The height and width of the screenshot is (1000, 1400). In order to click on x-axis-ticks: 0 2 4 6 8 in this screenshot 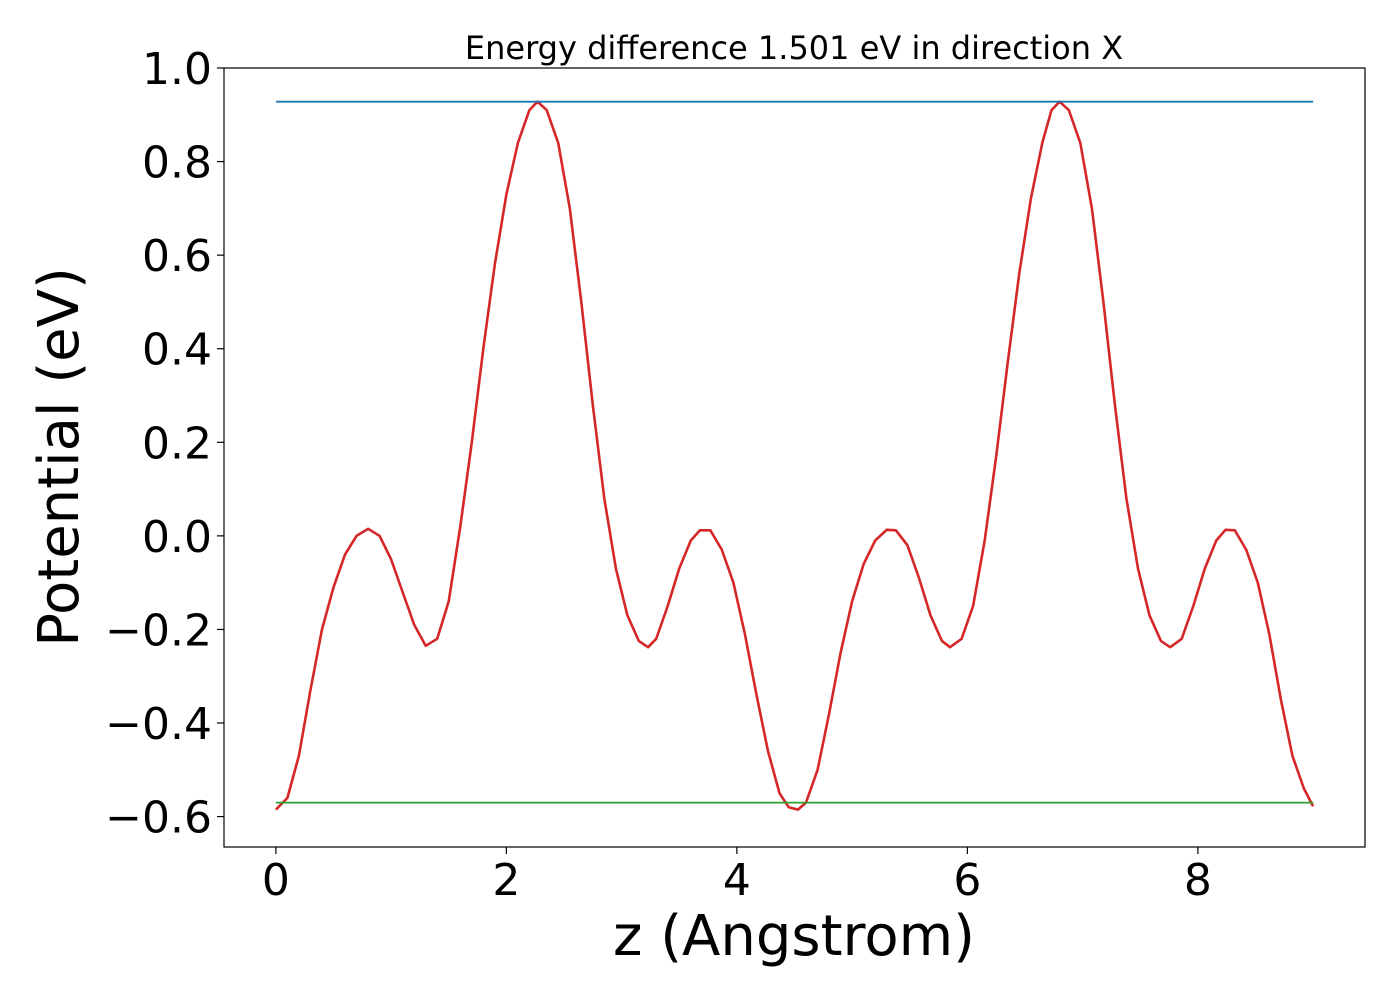, I will do `click(737, 876)`.